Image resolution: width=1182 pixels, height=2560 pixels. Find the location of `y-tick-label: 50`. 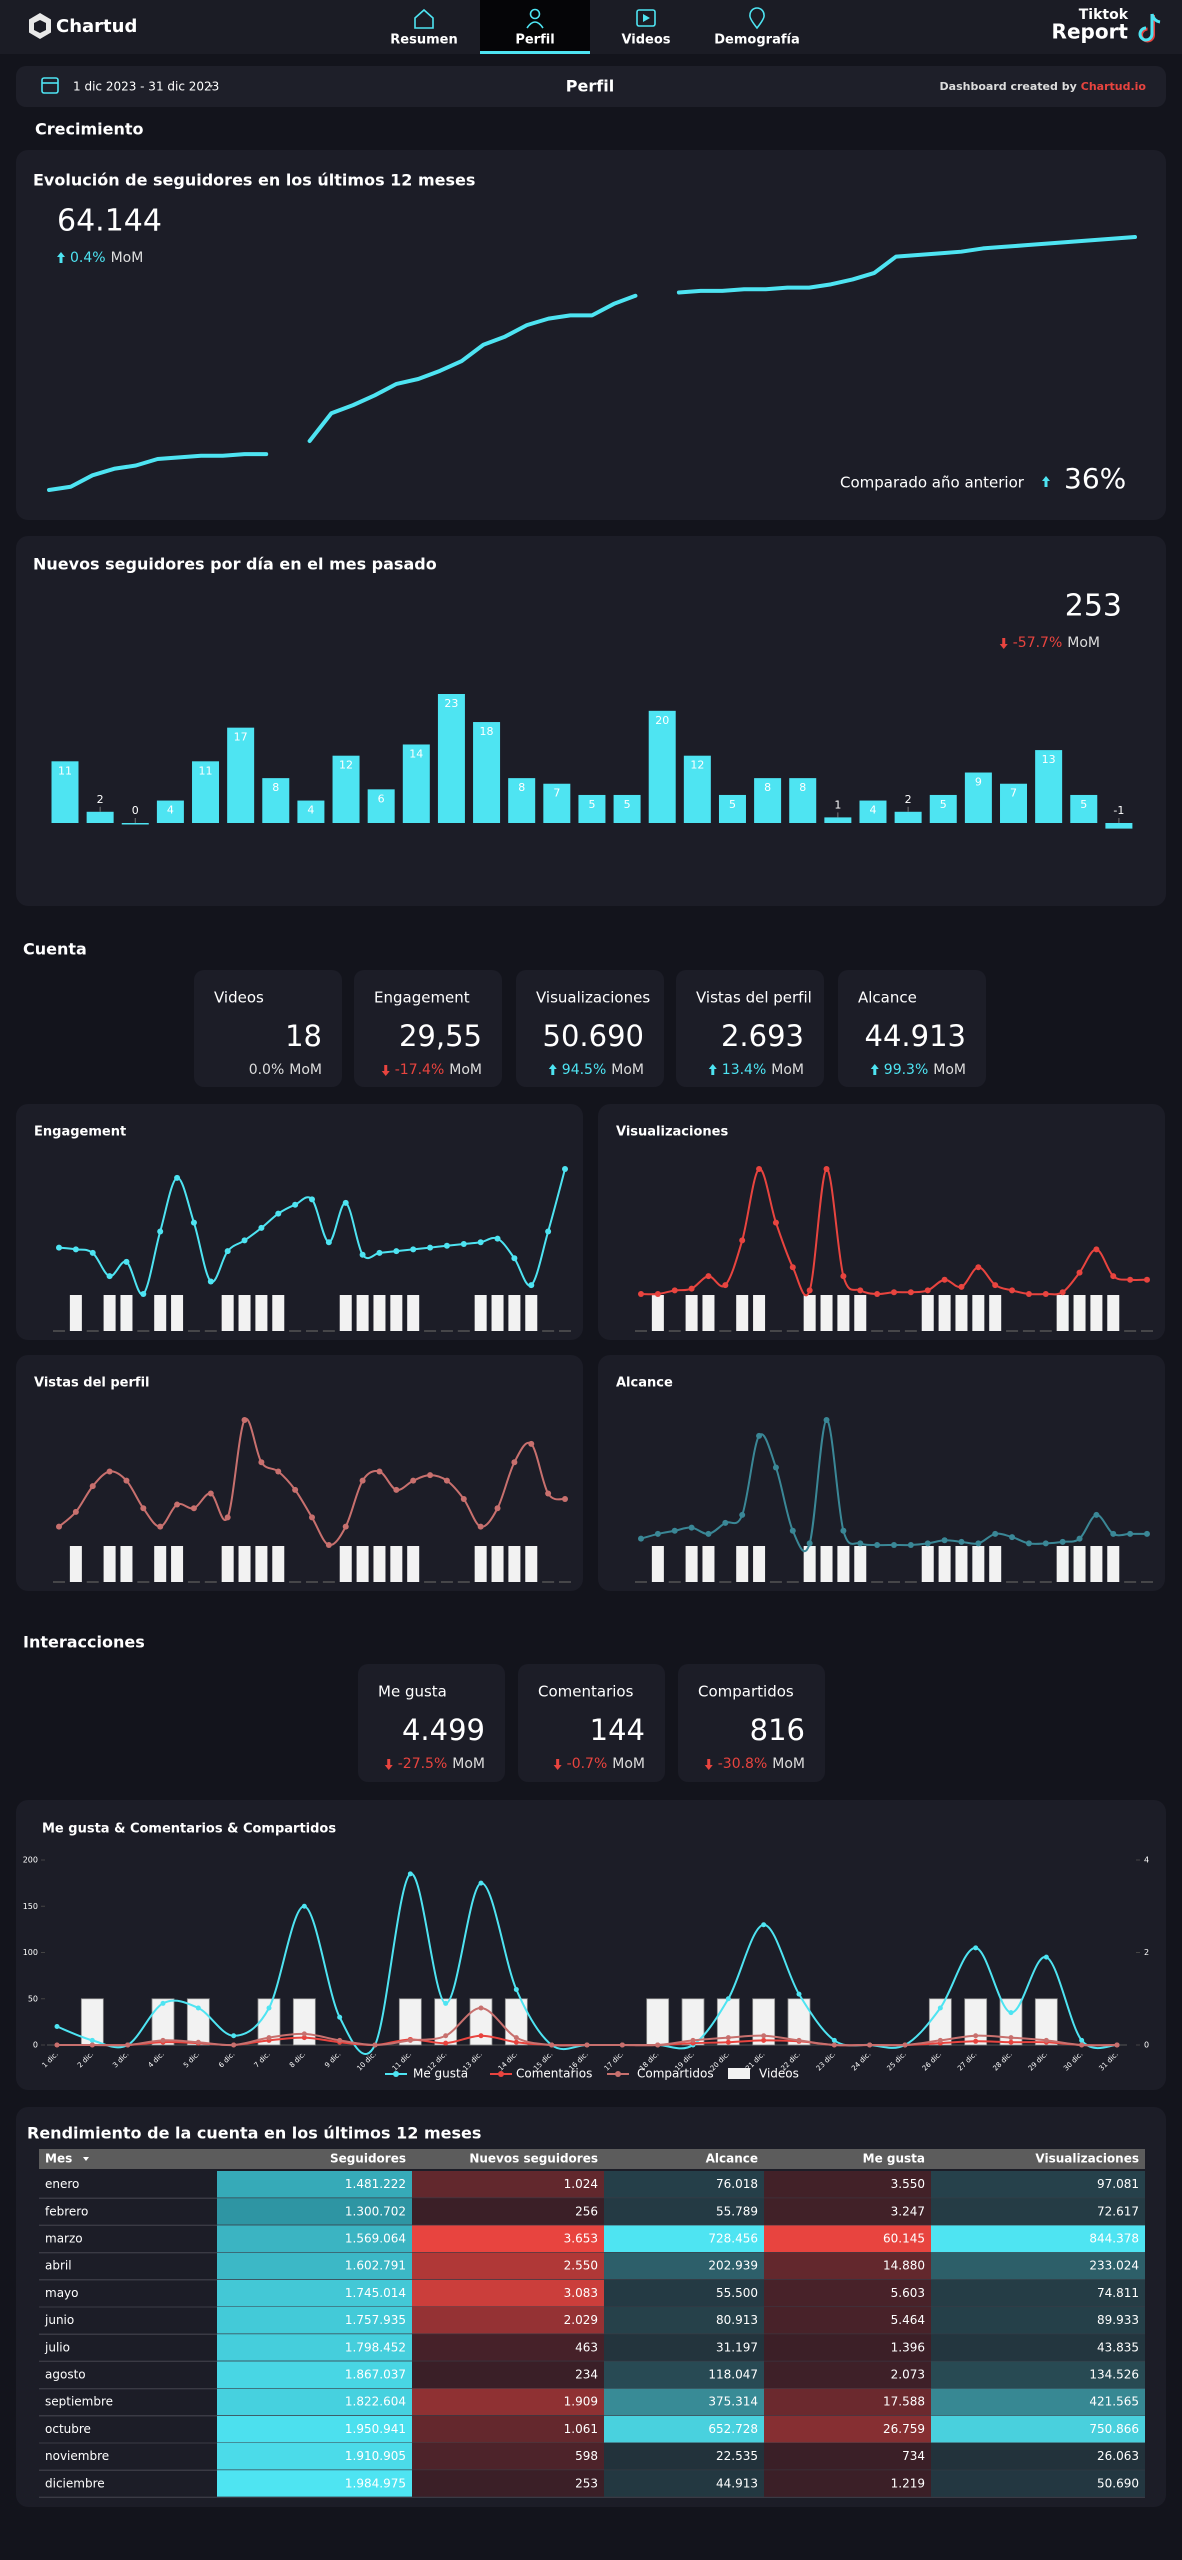

y-tick-label: 50 is located at coordinates (33, 1998).